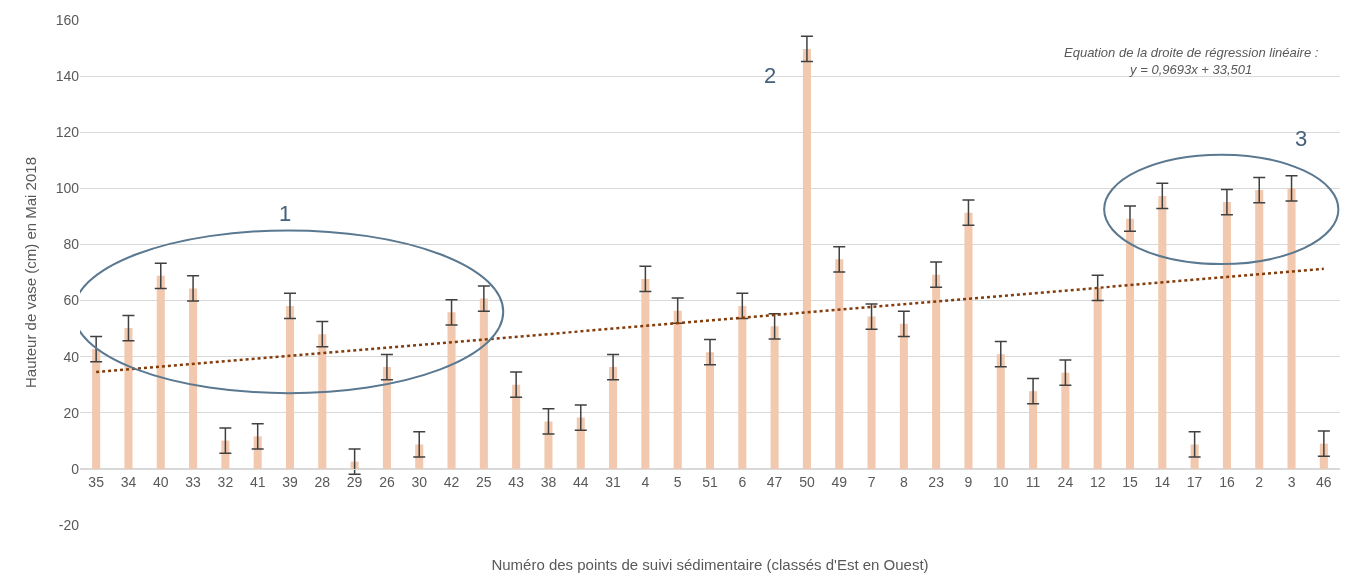 This screenshot has width=1357, height=582. Describe the element at coordinates (1291, 481) in the screenshot. I see `x-tick-label: 3` at that location.